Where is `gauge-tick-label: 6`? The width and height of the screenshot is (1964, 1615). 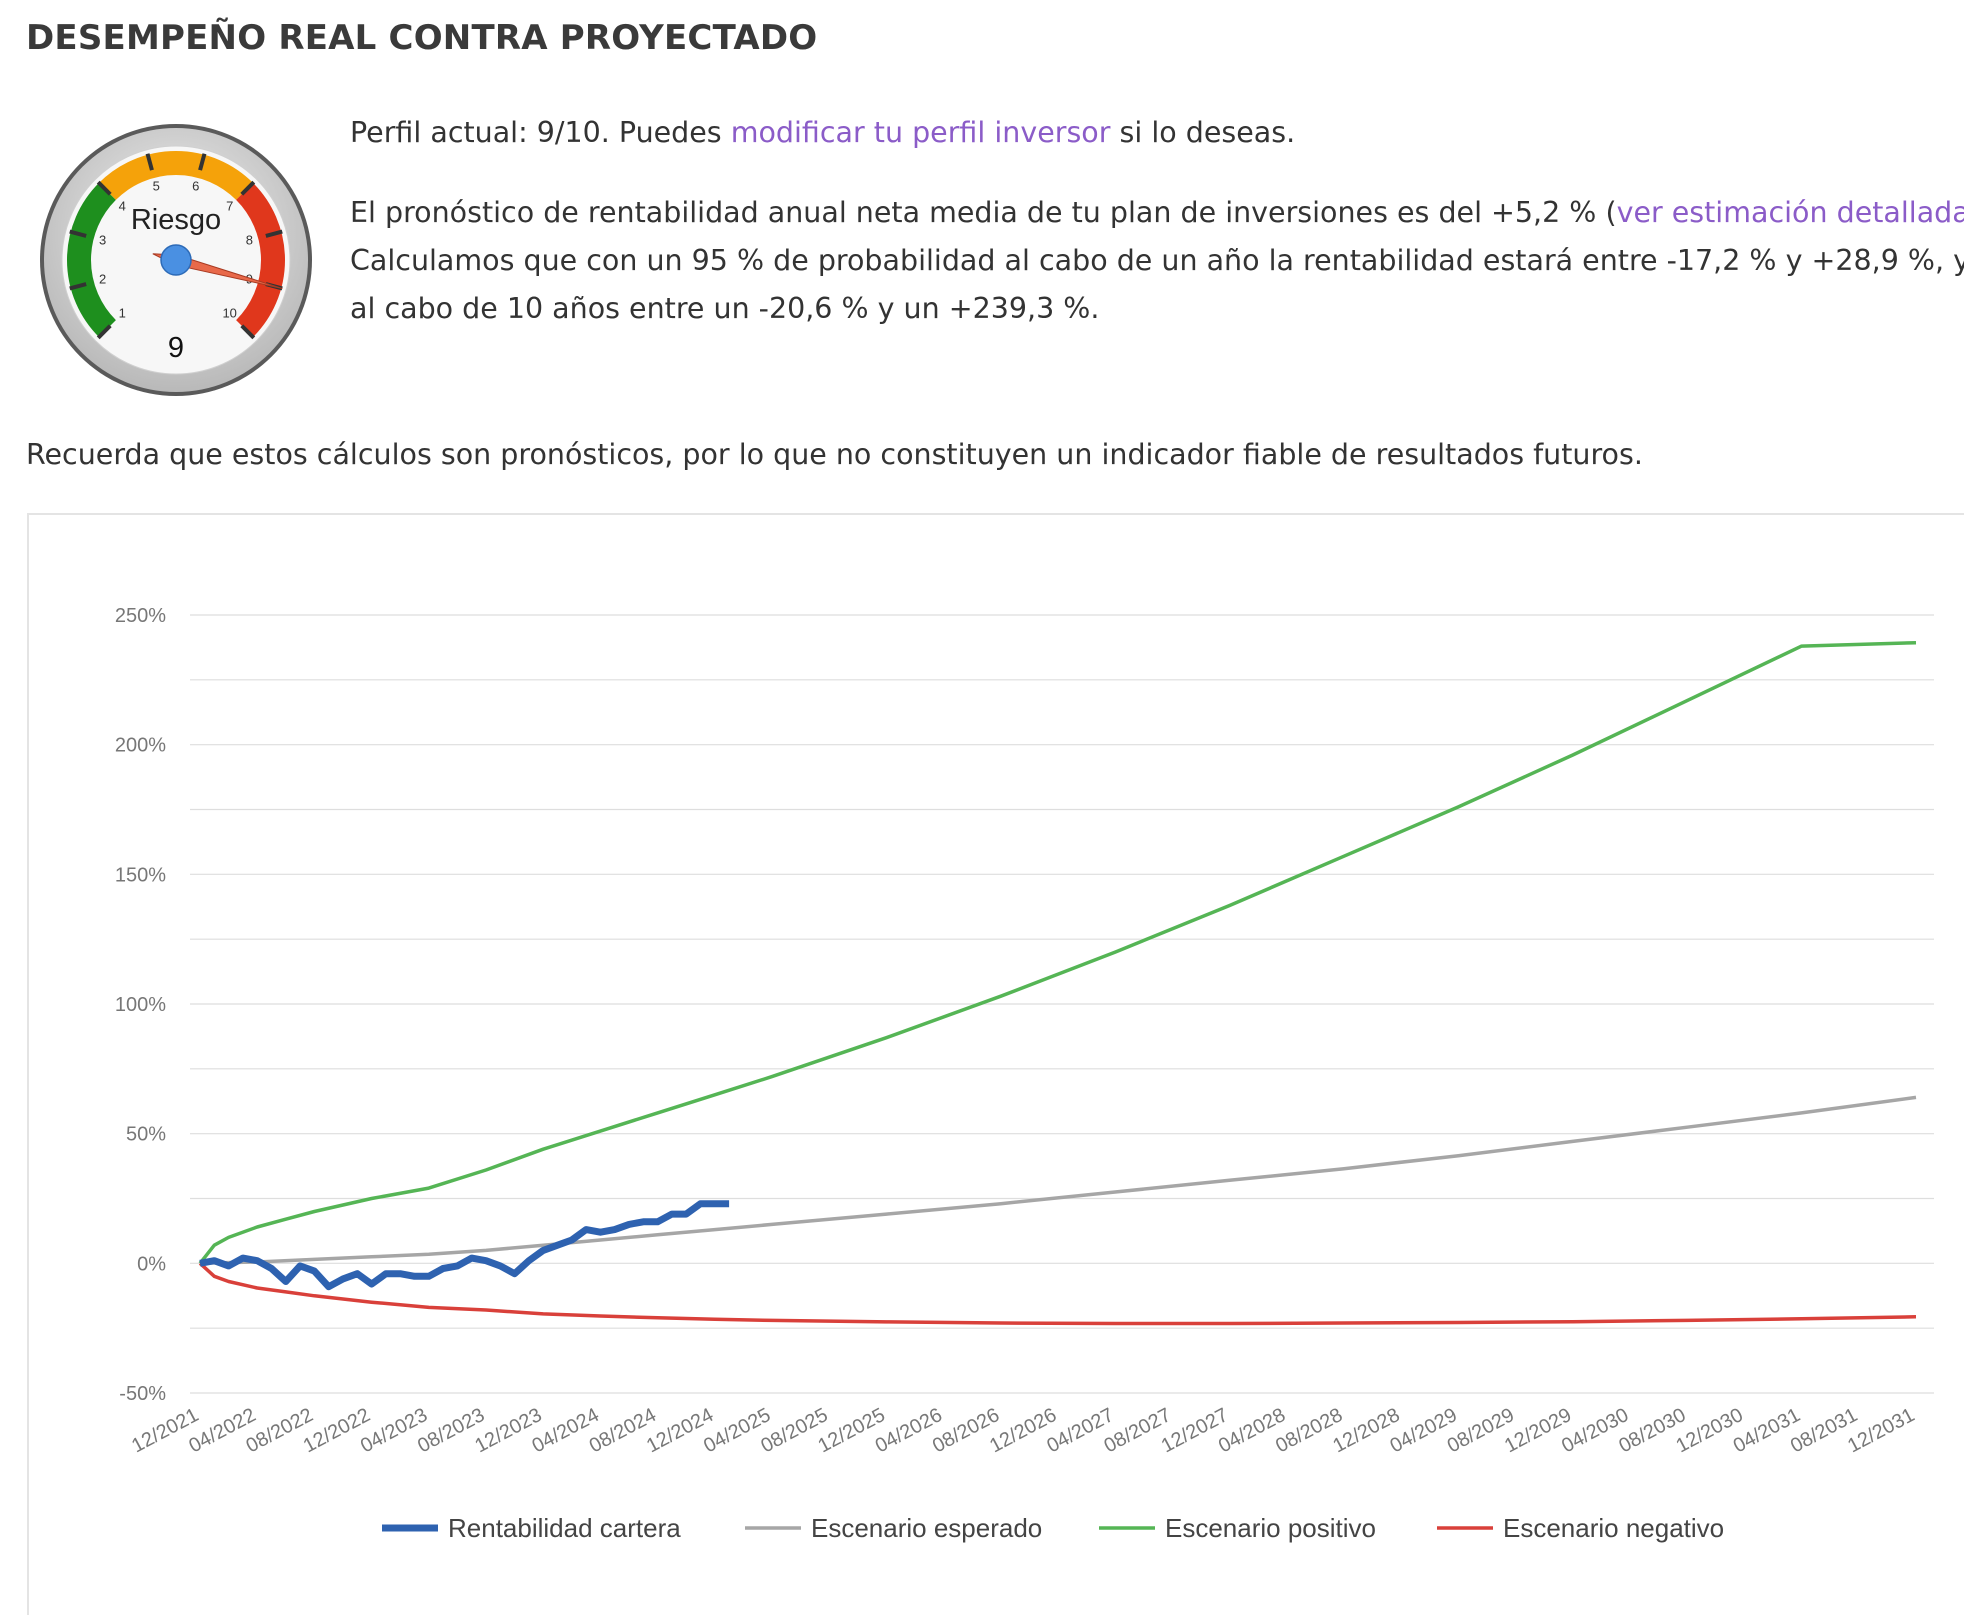
gauge-tick-label: 6 is located at coordinates (195, 186).